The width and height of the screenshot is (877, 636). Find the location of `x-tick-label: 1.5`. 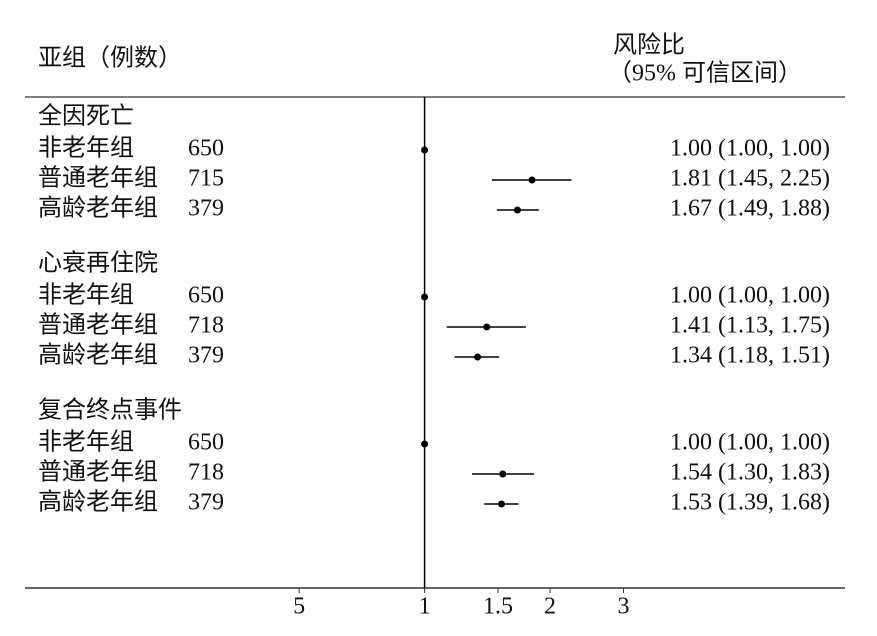

x-tick-label: 1.5 is located at coordinates (498, 607).